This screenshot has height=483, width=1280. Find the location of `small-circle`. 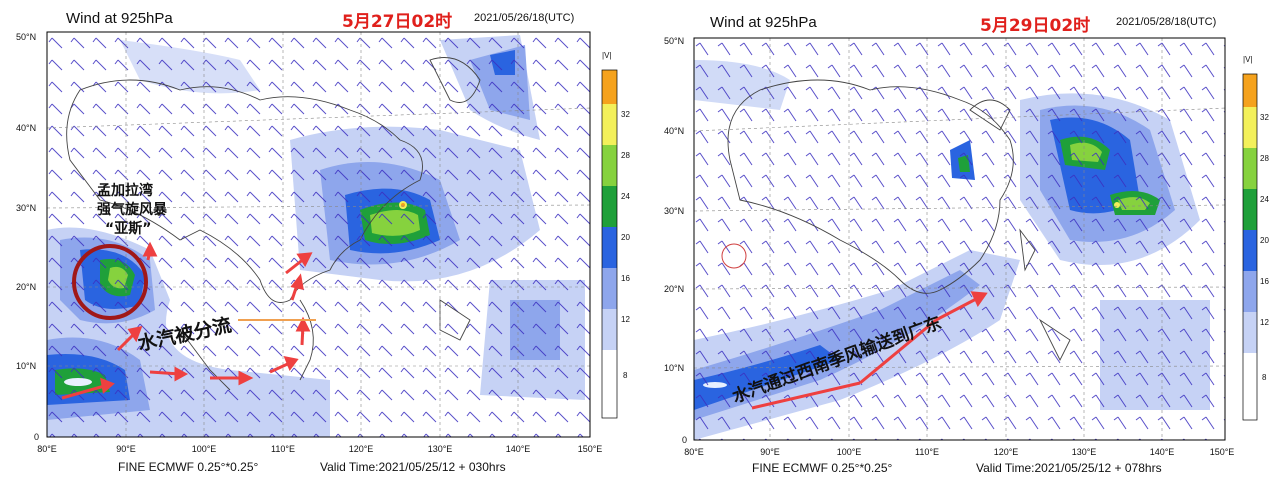

small-circle is located at coordinates (734, 256).